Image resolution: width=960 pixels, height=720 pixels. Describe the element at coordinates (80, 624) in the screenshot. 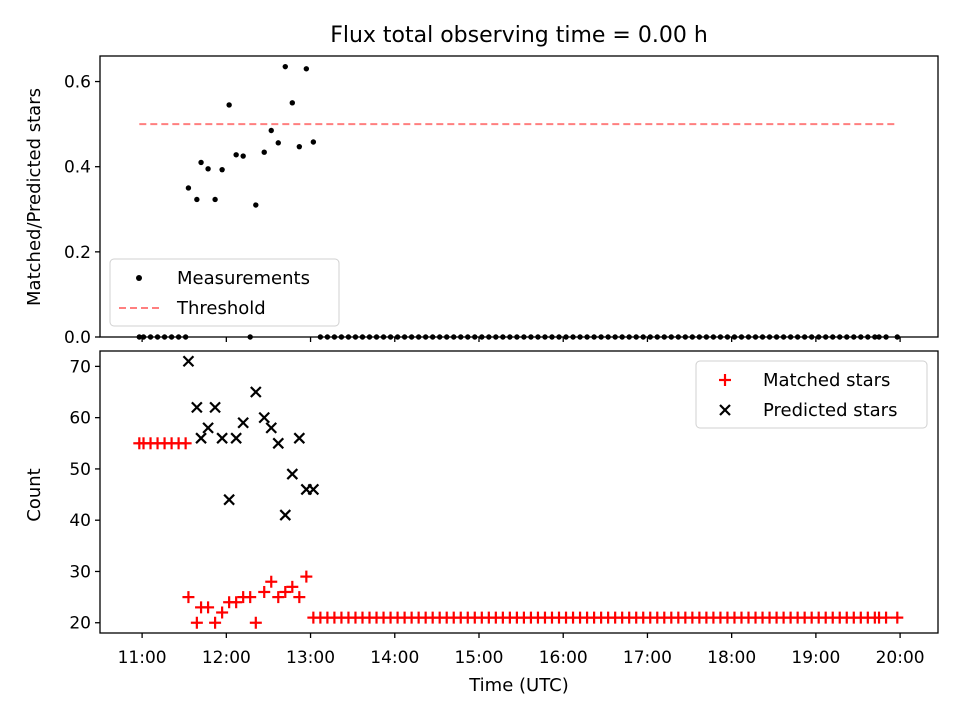

I see `y-tick-label: 20` at that location.